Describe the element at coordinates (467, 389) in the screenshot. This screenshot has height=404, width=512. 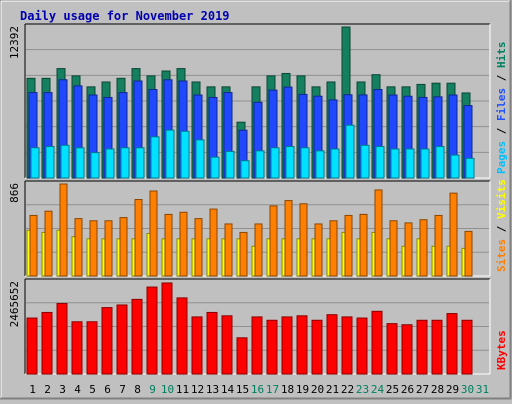
I see `day-label-30: 30` at that location.